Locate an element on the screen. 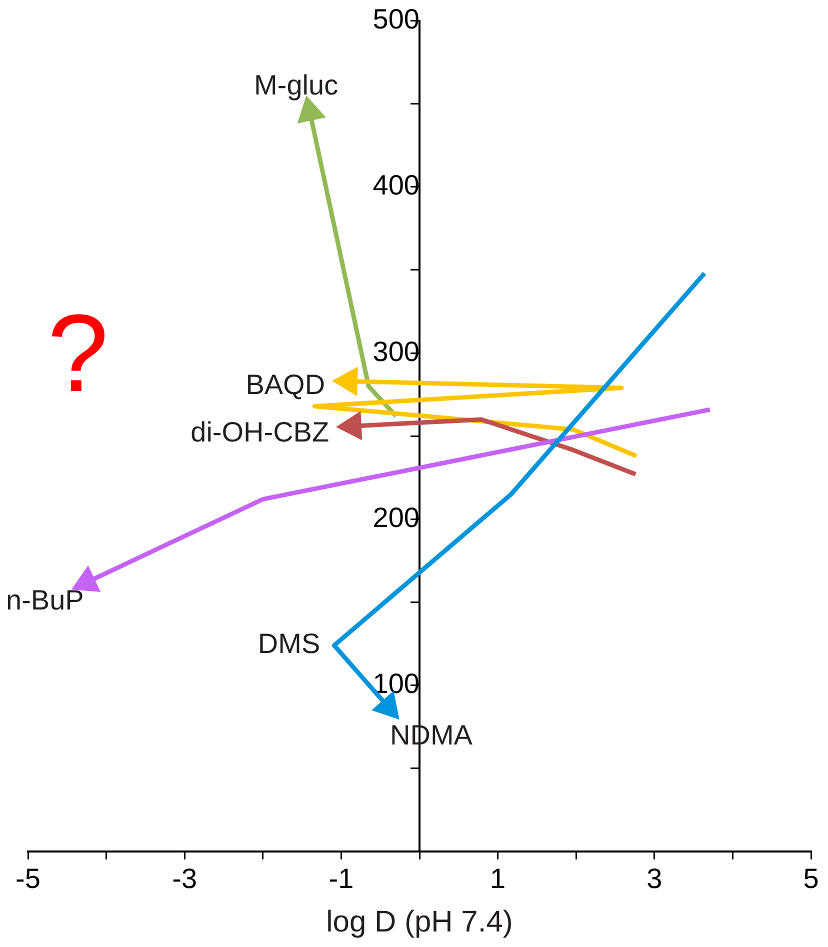  x-axis-title: log D (pH 7.4) is located at coordinates (419, 921).